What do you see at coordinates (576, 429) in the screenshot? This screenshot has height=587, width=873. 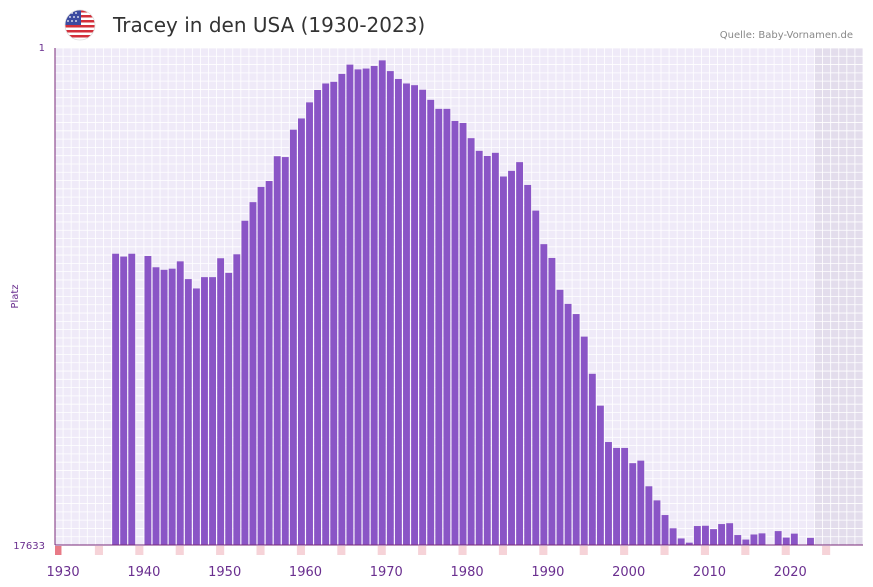 I see `bar-1993` at bounding box center [576, 429].